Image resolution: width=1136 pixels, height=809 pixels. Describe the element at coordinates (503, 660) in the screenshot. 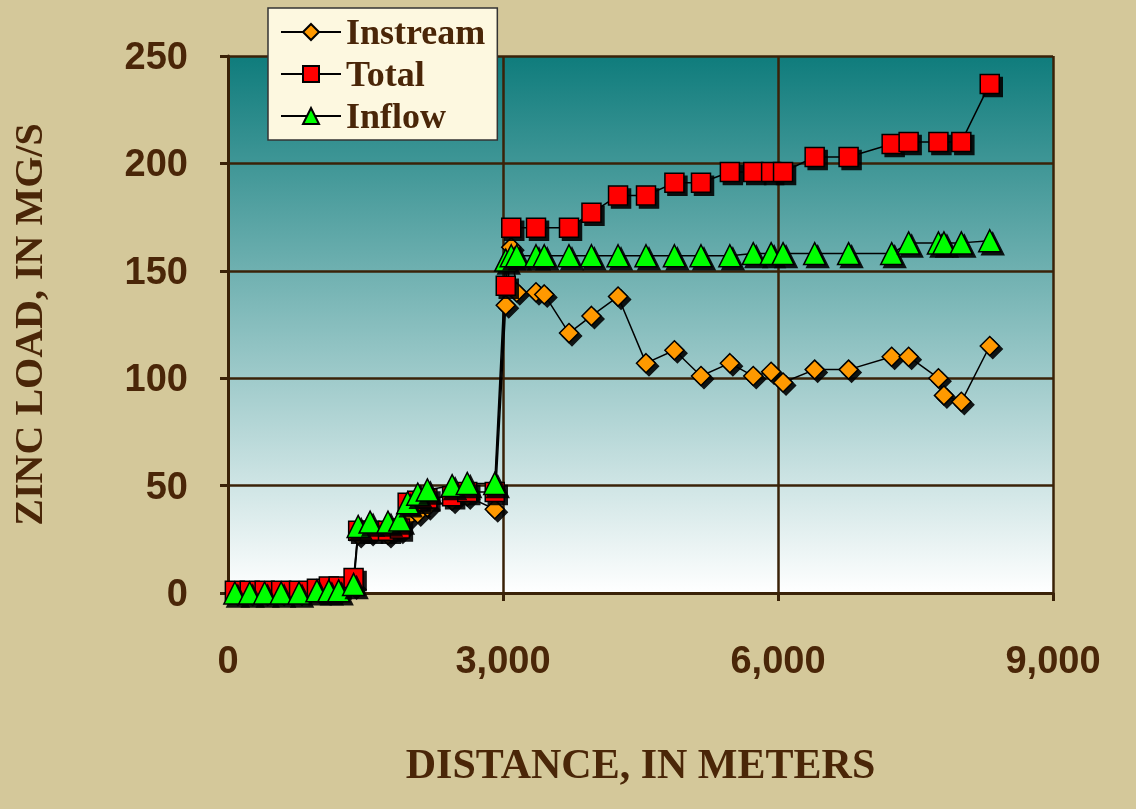

I see `x-tick-label: 3,000` at that location.